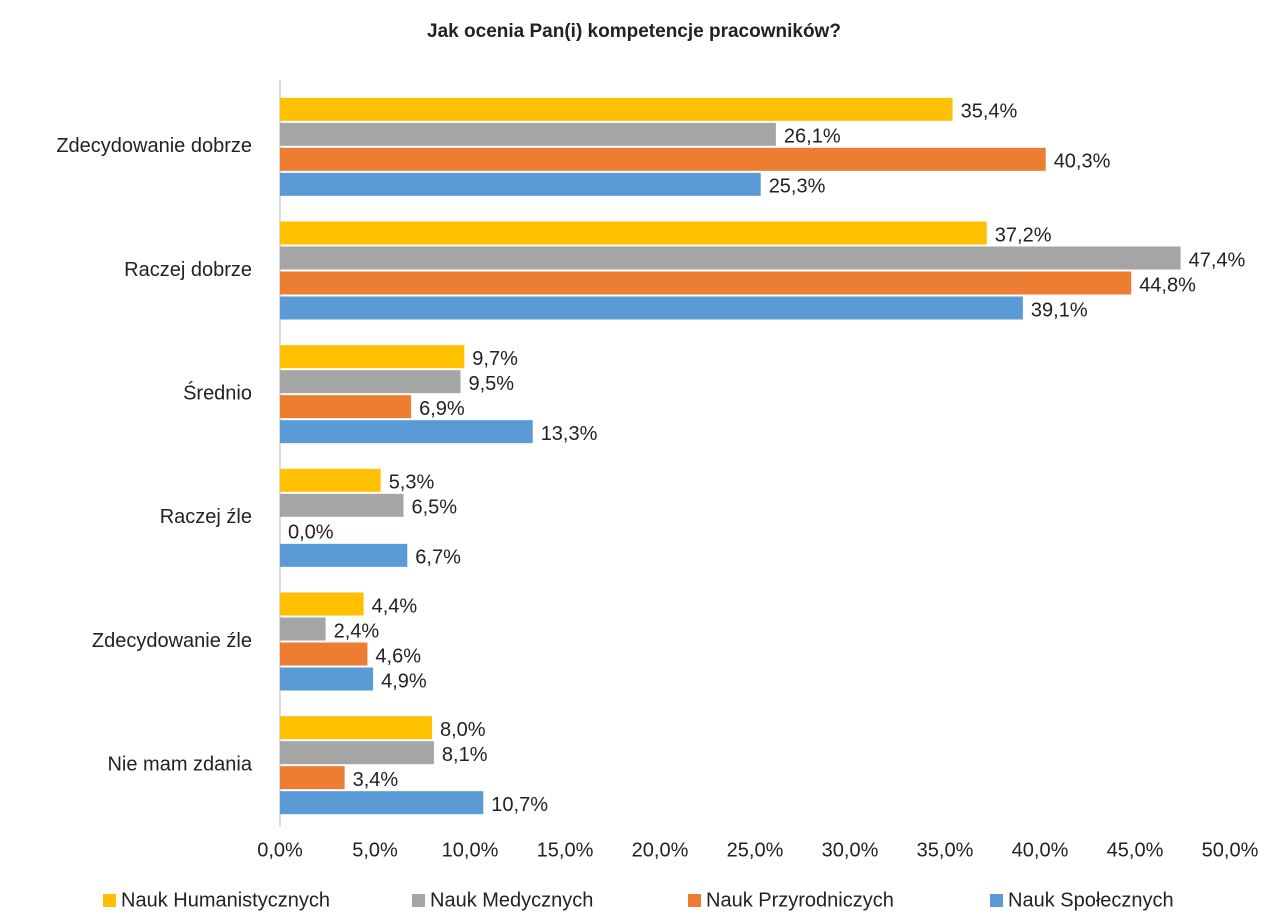  I want to click on data-label: 4,9%, so click(404, 681).